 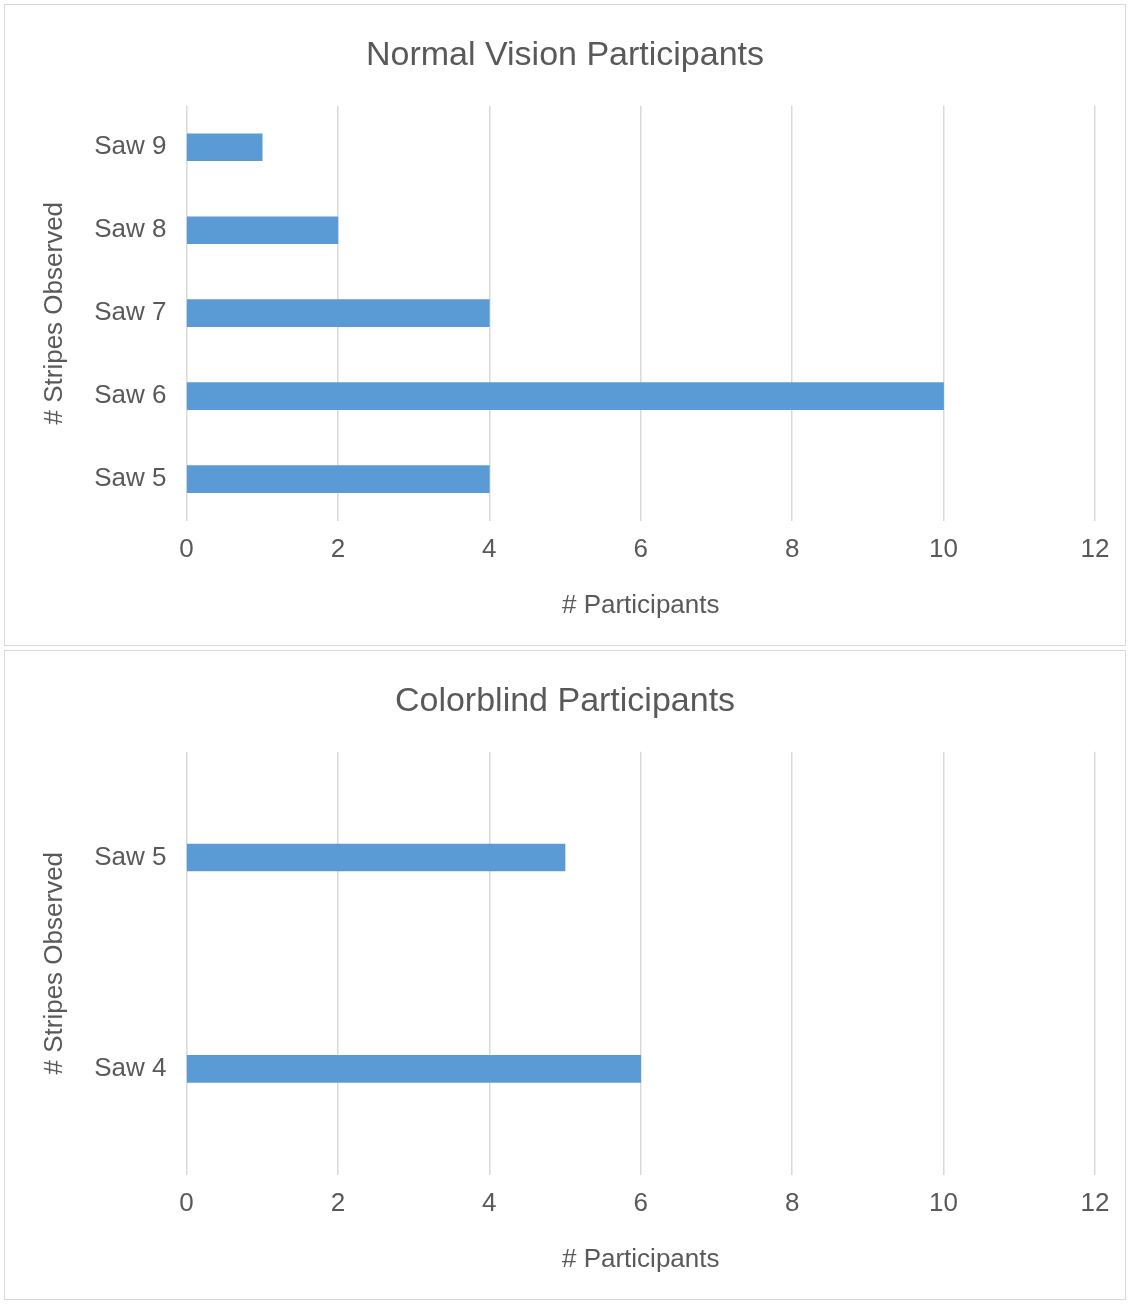 I want to click on y-tick-label: Saw 9, so click(x=130, y=145).